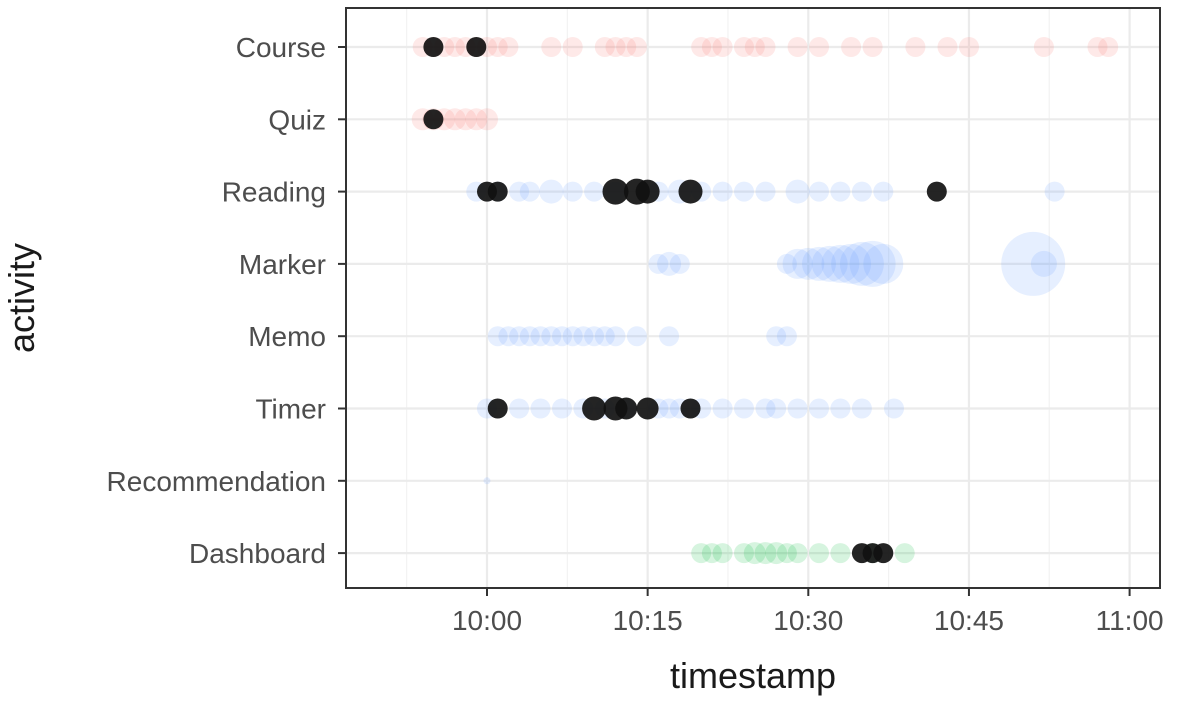 This screenshot has width=1180, height=705. I want to click on y-tick-label: Recommendation, so click(216, 481).